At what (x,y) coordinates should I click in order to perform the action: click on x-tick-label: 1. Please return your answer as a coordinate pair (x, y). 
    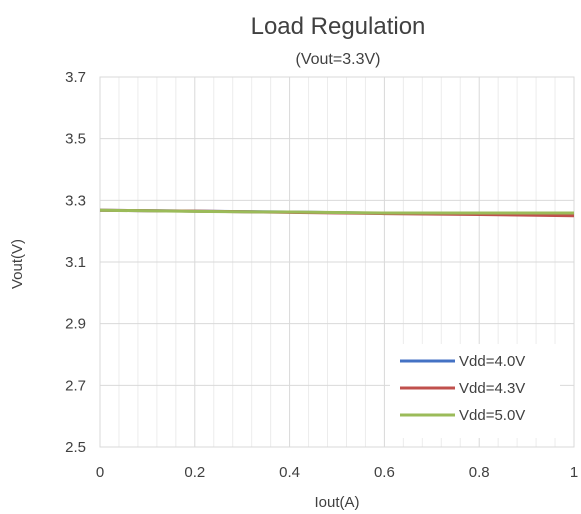
    Looking at the image, I should click on (574, 472).